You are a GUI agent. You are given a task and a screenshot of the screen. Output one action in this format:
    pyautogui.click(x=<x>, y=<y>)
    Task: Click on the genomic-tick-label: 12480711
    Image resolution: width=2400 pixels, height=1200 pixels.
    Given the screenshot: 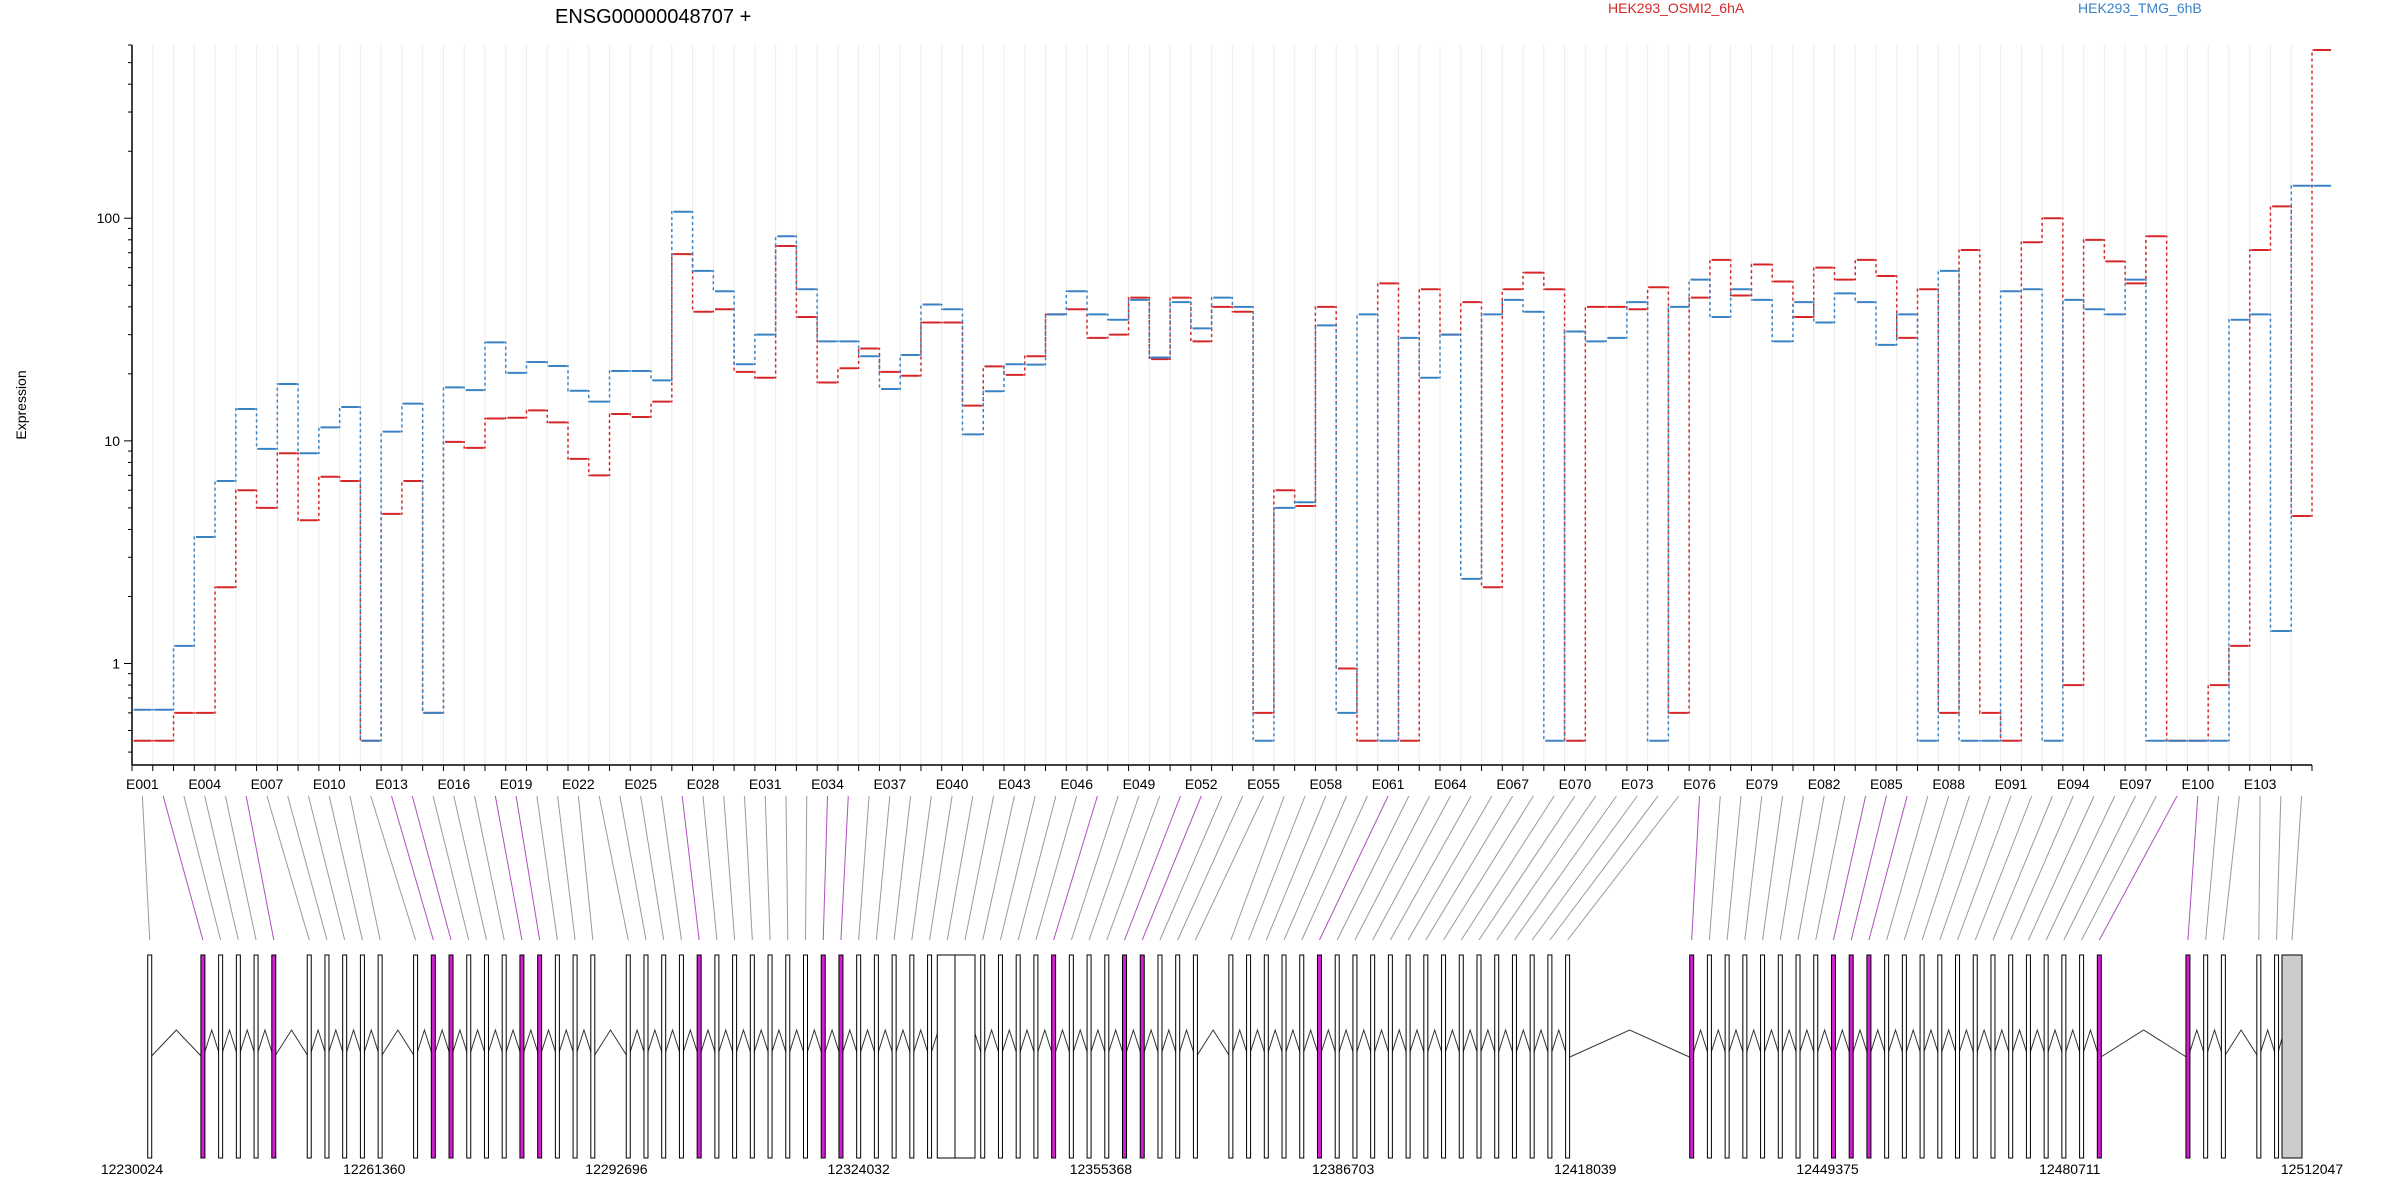 What is the action you would take?
    pyautogui.click(x=2069, y=1169)
    